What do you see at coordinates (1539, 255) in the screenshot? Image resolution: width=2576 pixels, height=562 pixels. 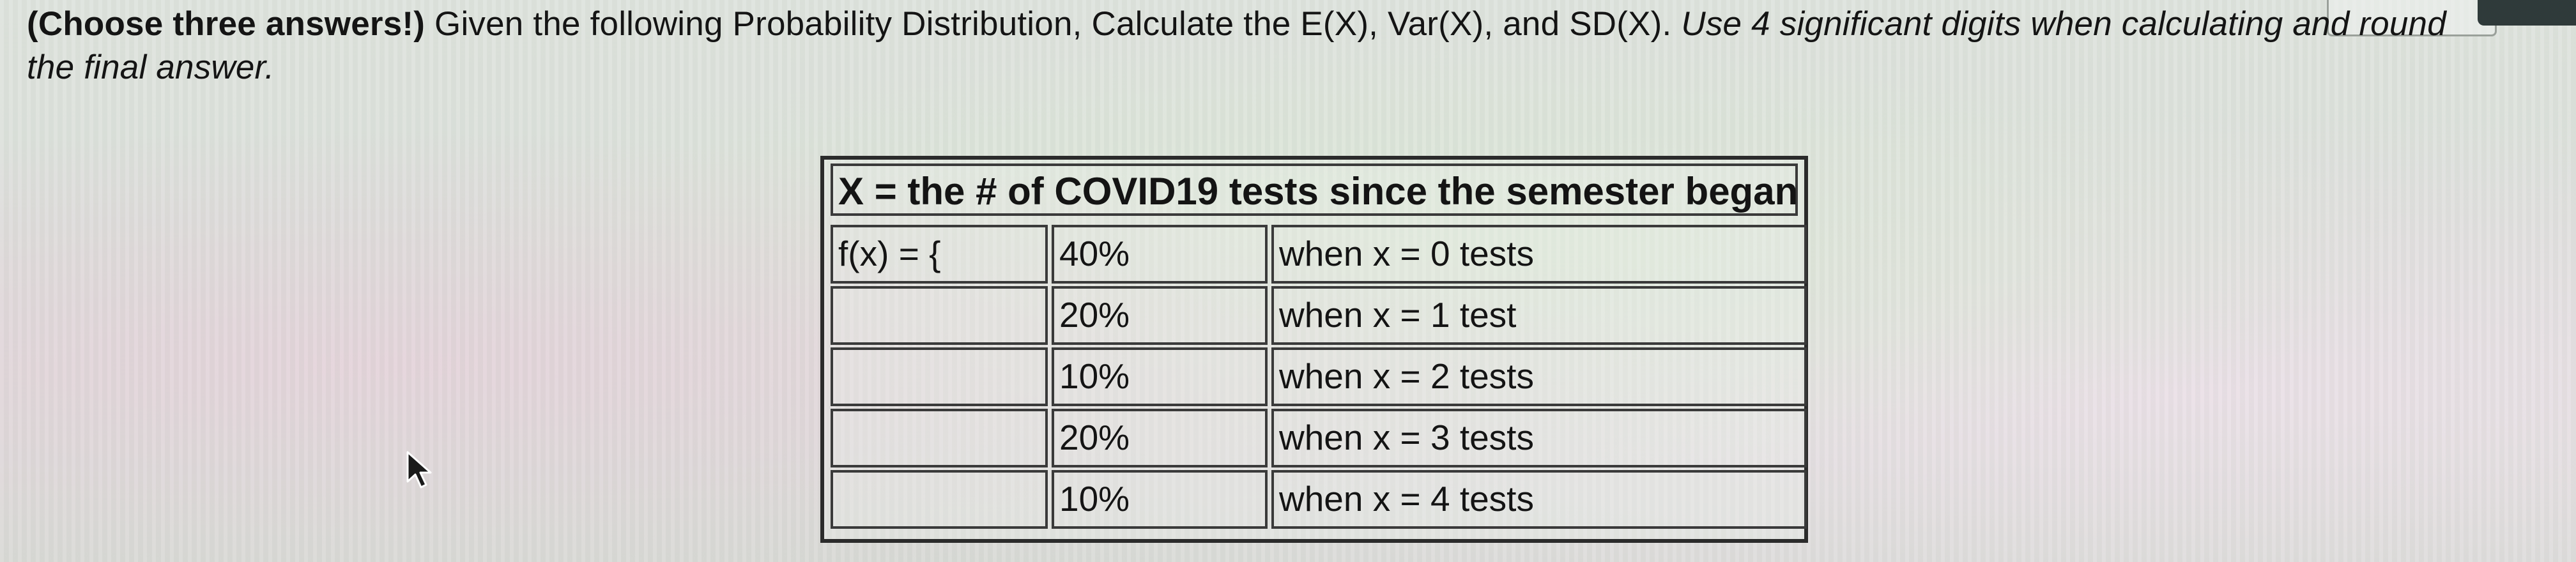 I see `table-row-0-description: when x = 0 tests` at bounding box center [1539, 255].